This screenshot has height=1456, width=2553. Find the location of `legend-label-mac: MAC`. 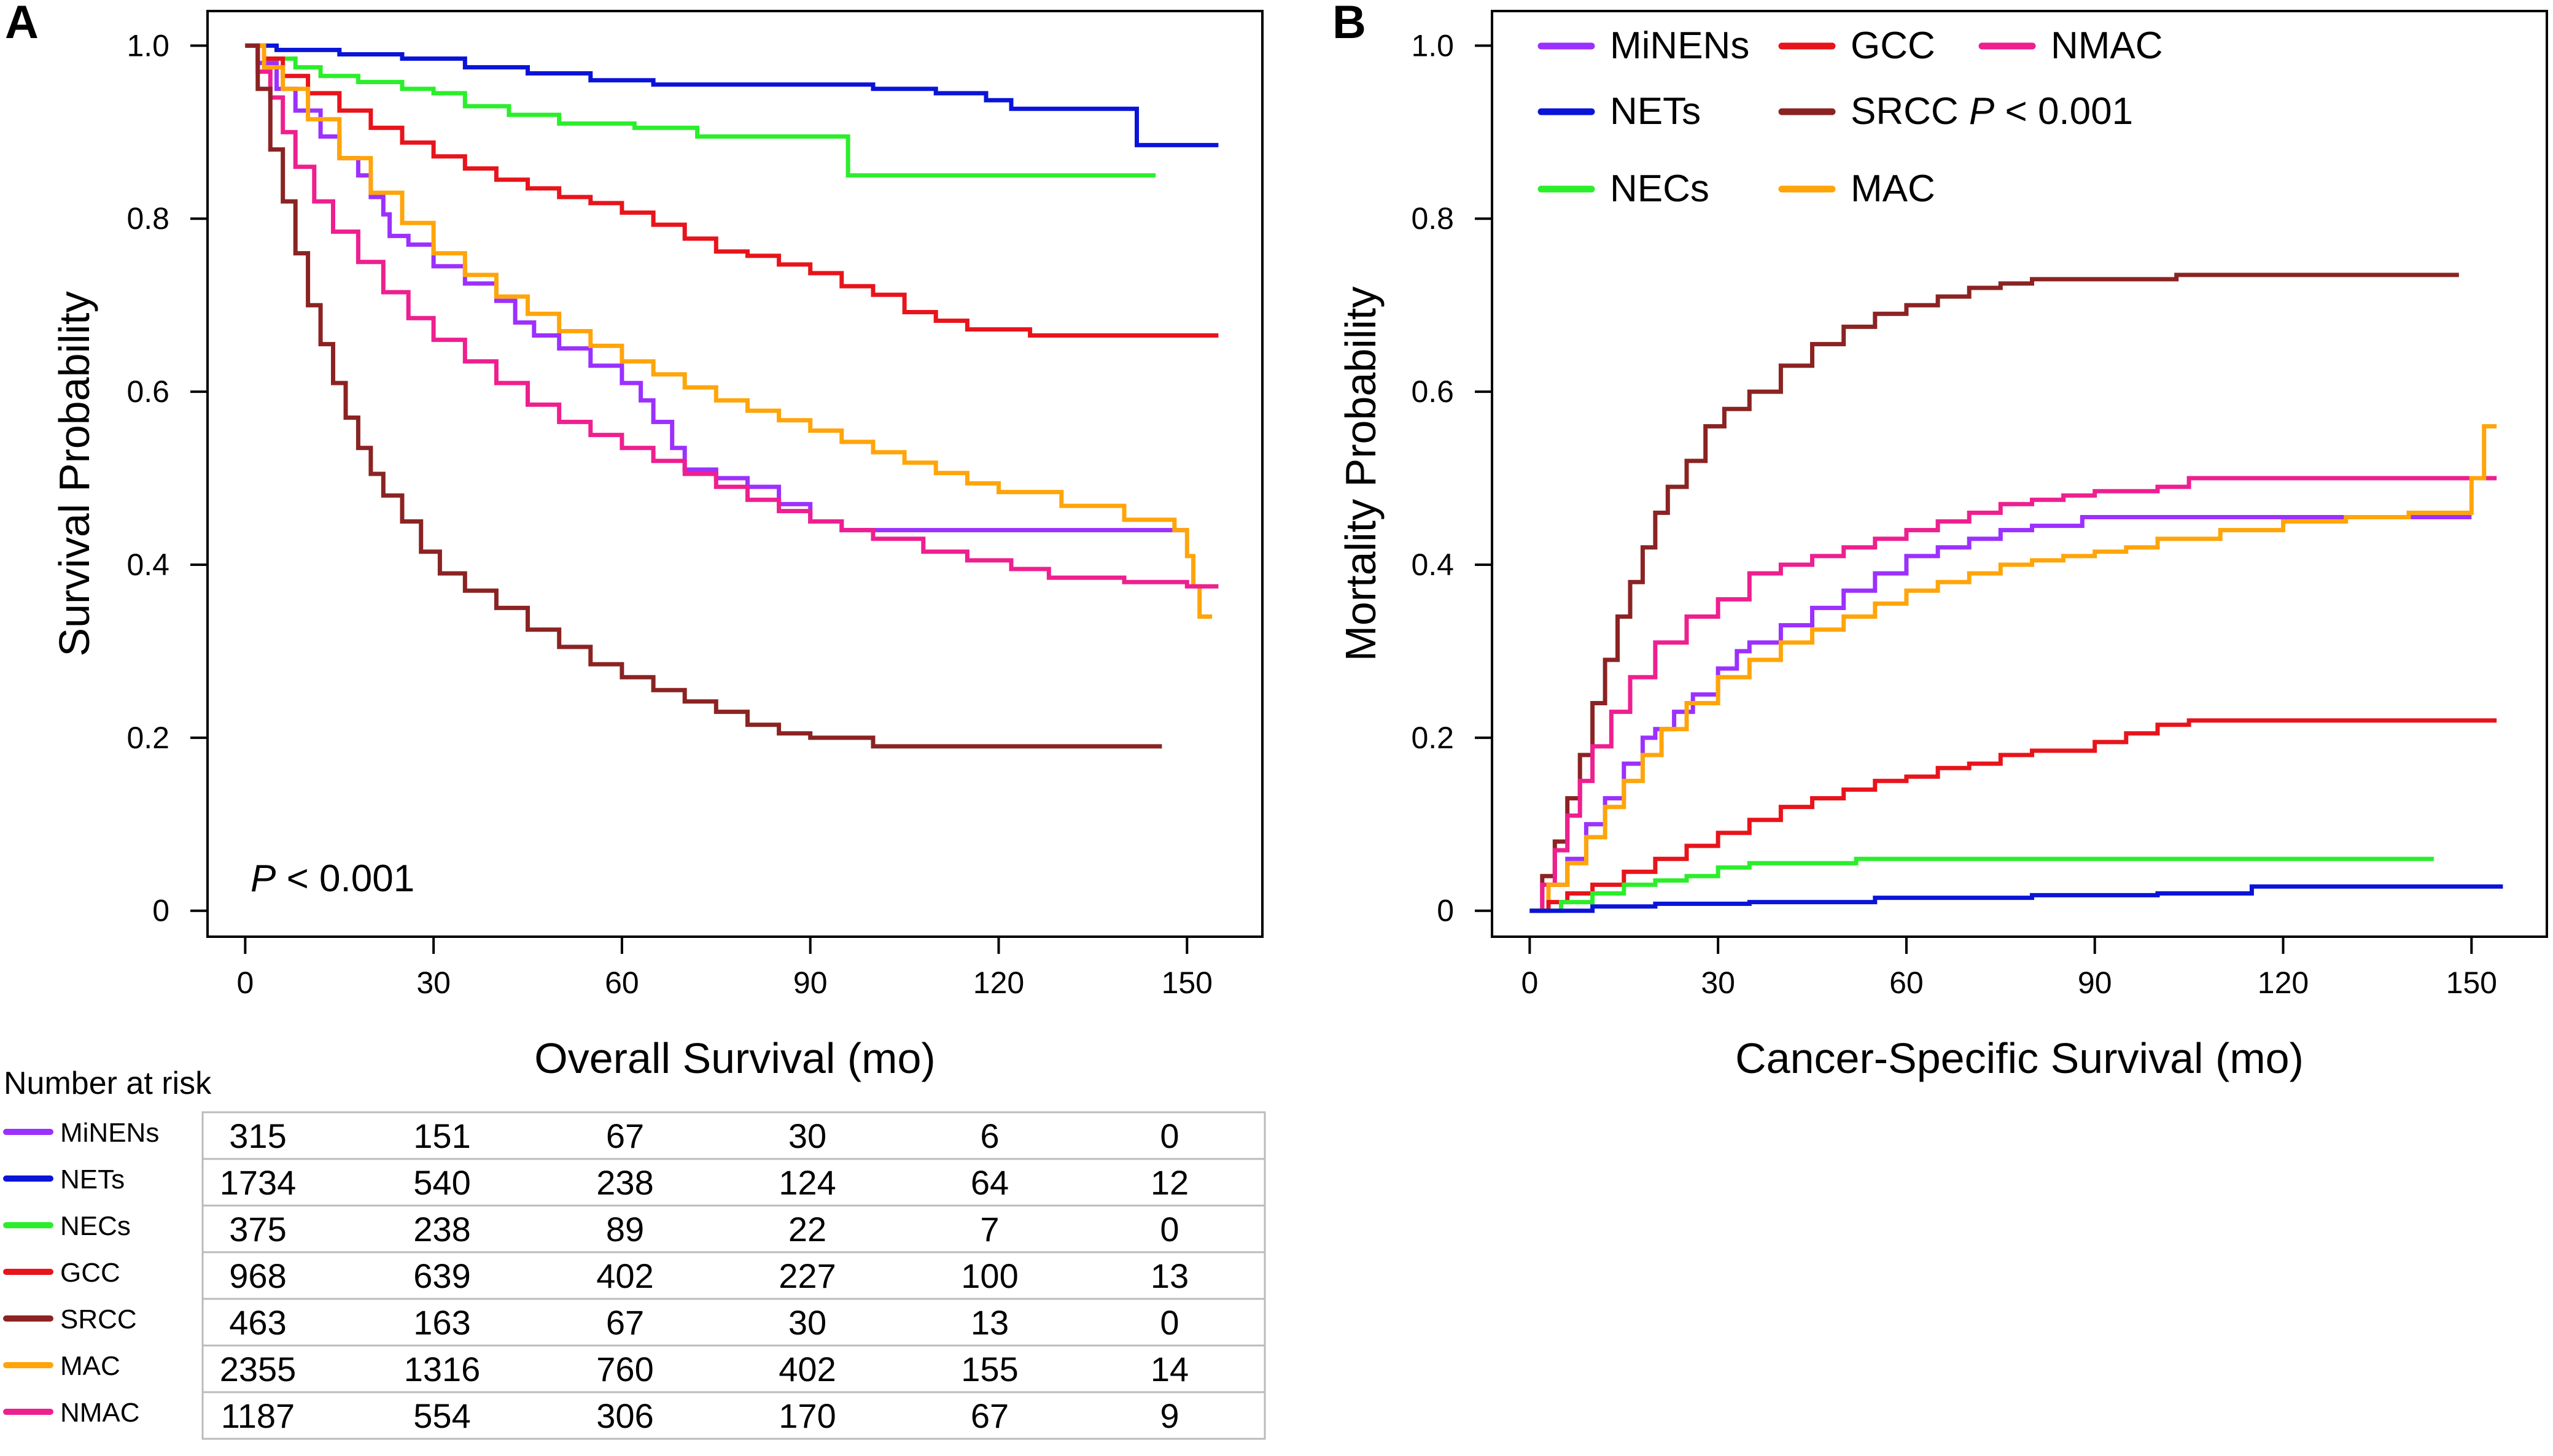

legend-label-mac: MAC is located at coordinates (1893, 189).